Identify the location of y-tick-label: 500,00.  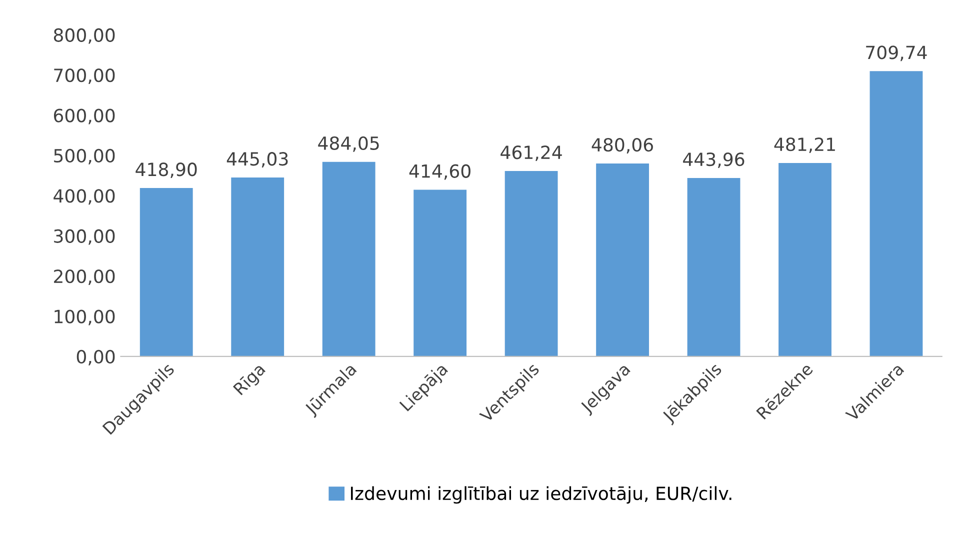
(84, 156).